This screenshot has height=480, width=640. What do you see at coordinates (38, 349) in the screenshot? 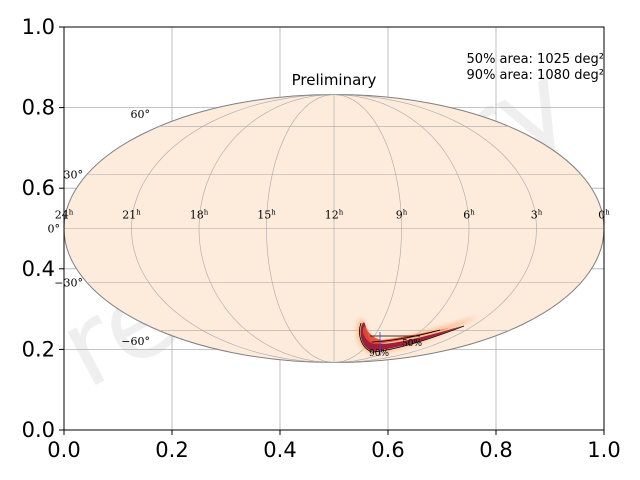
I see `y-tick-label: 0.2` at bounding box center [38, 349].